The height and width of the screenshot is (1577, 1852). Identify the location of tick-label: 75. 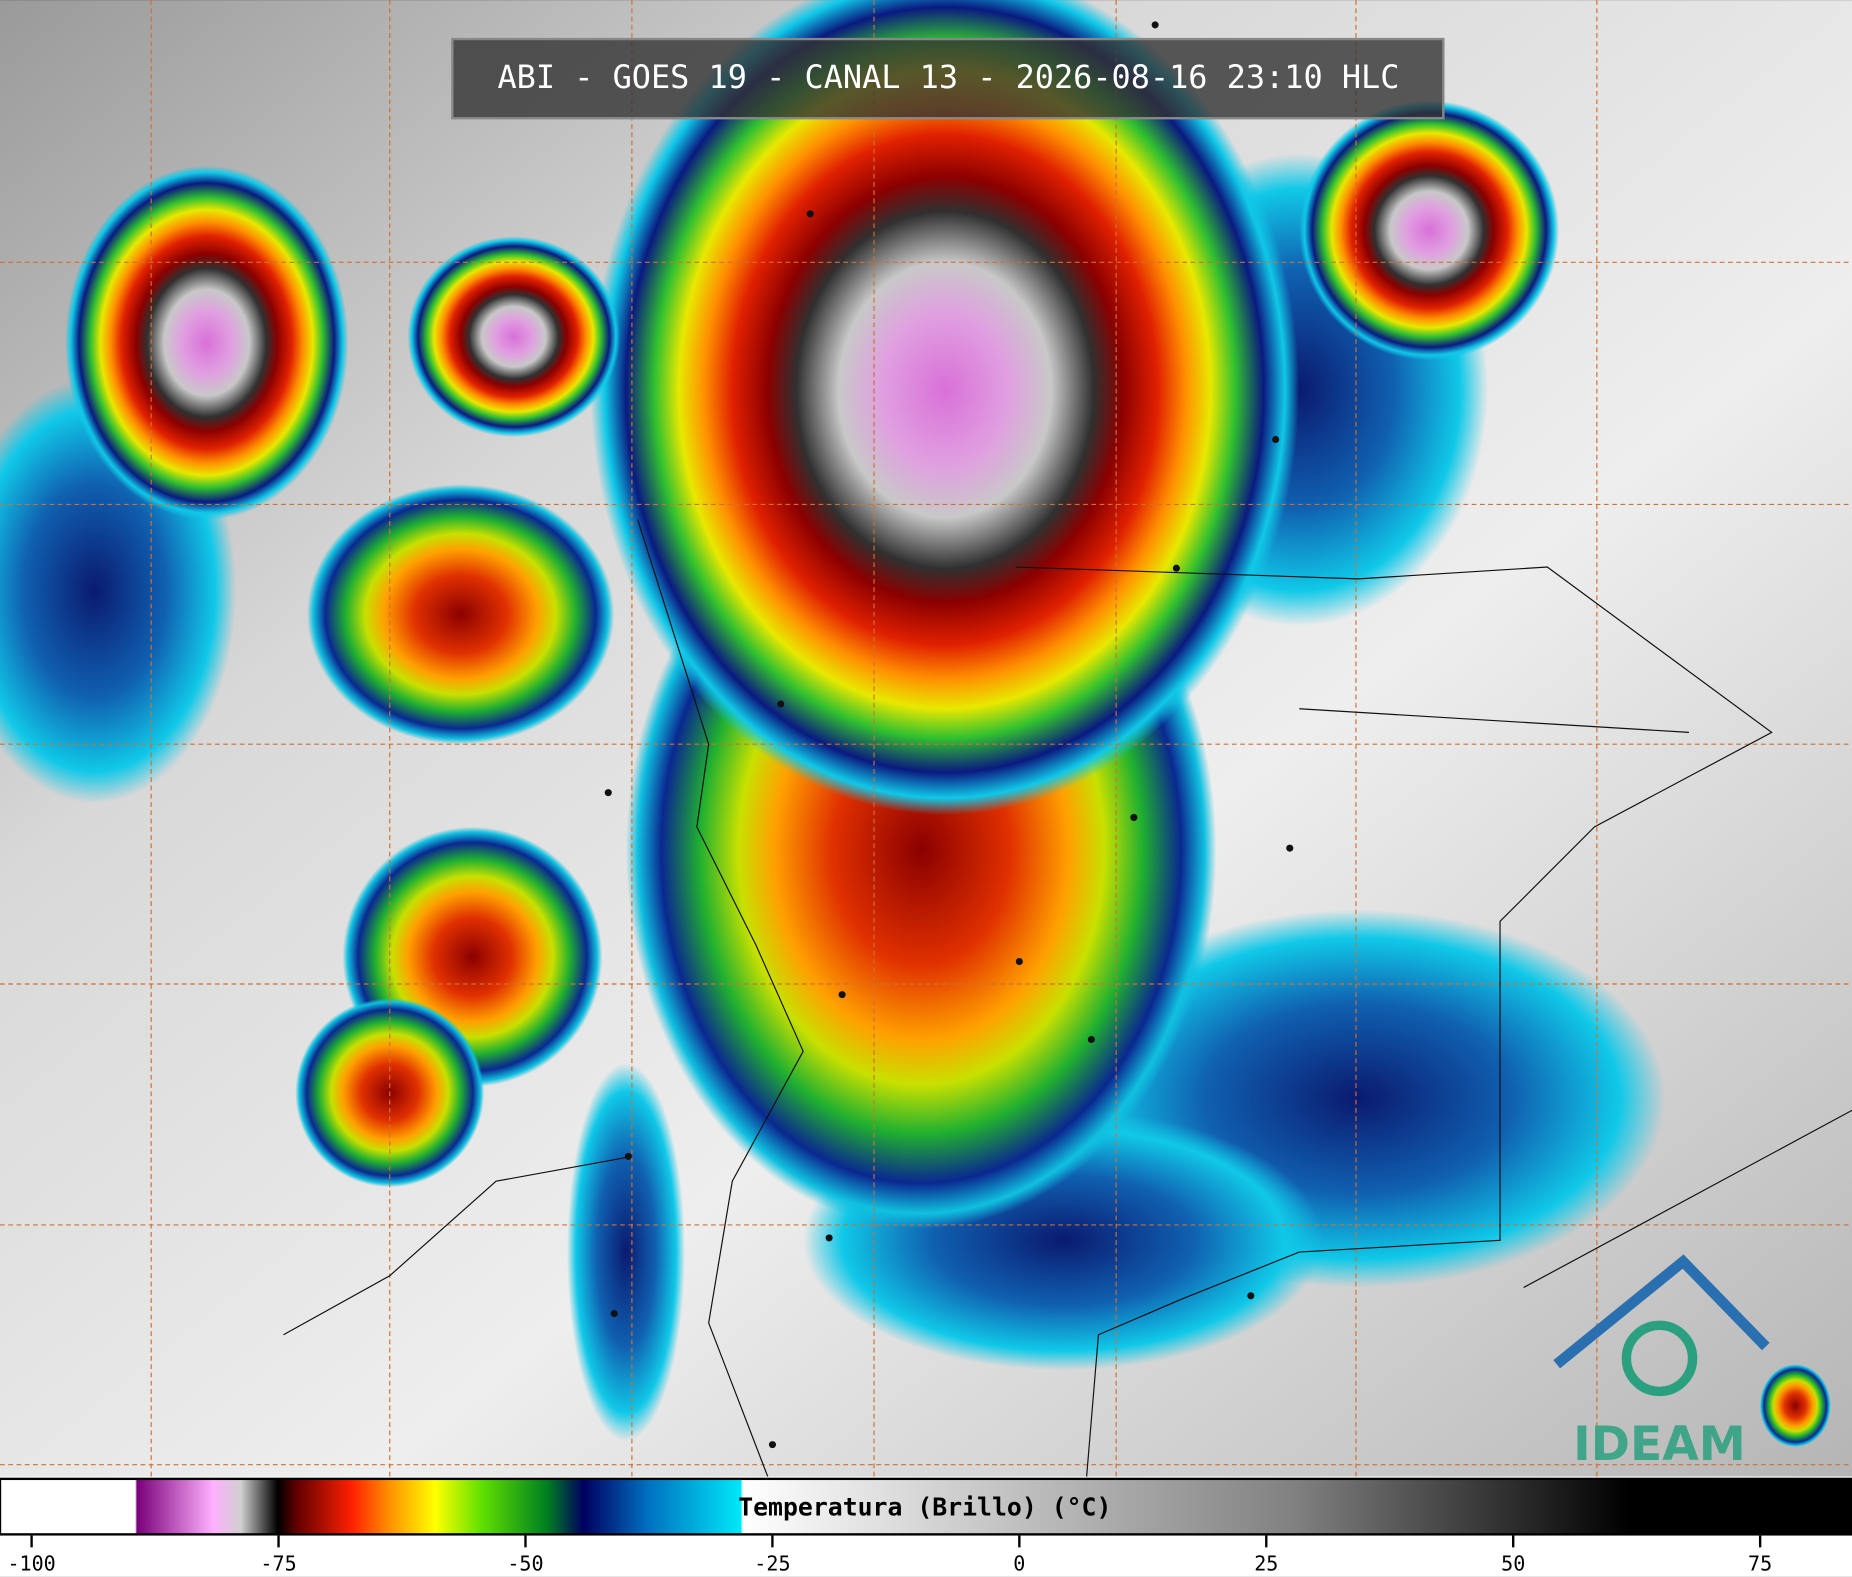
(1760, 1564).